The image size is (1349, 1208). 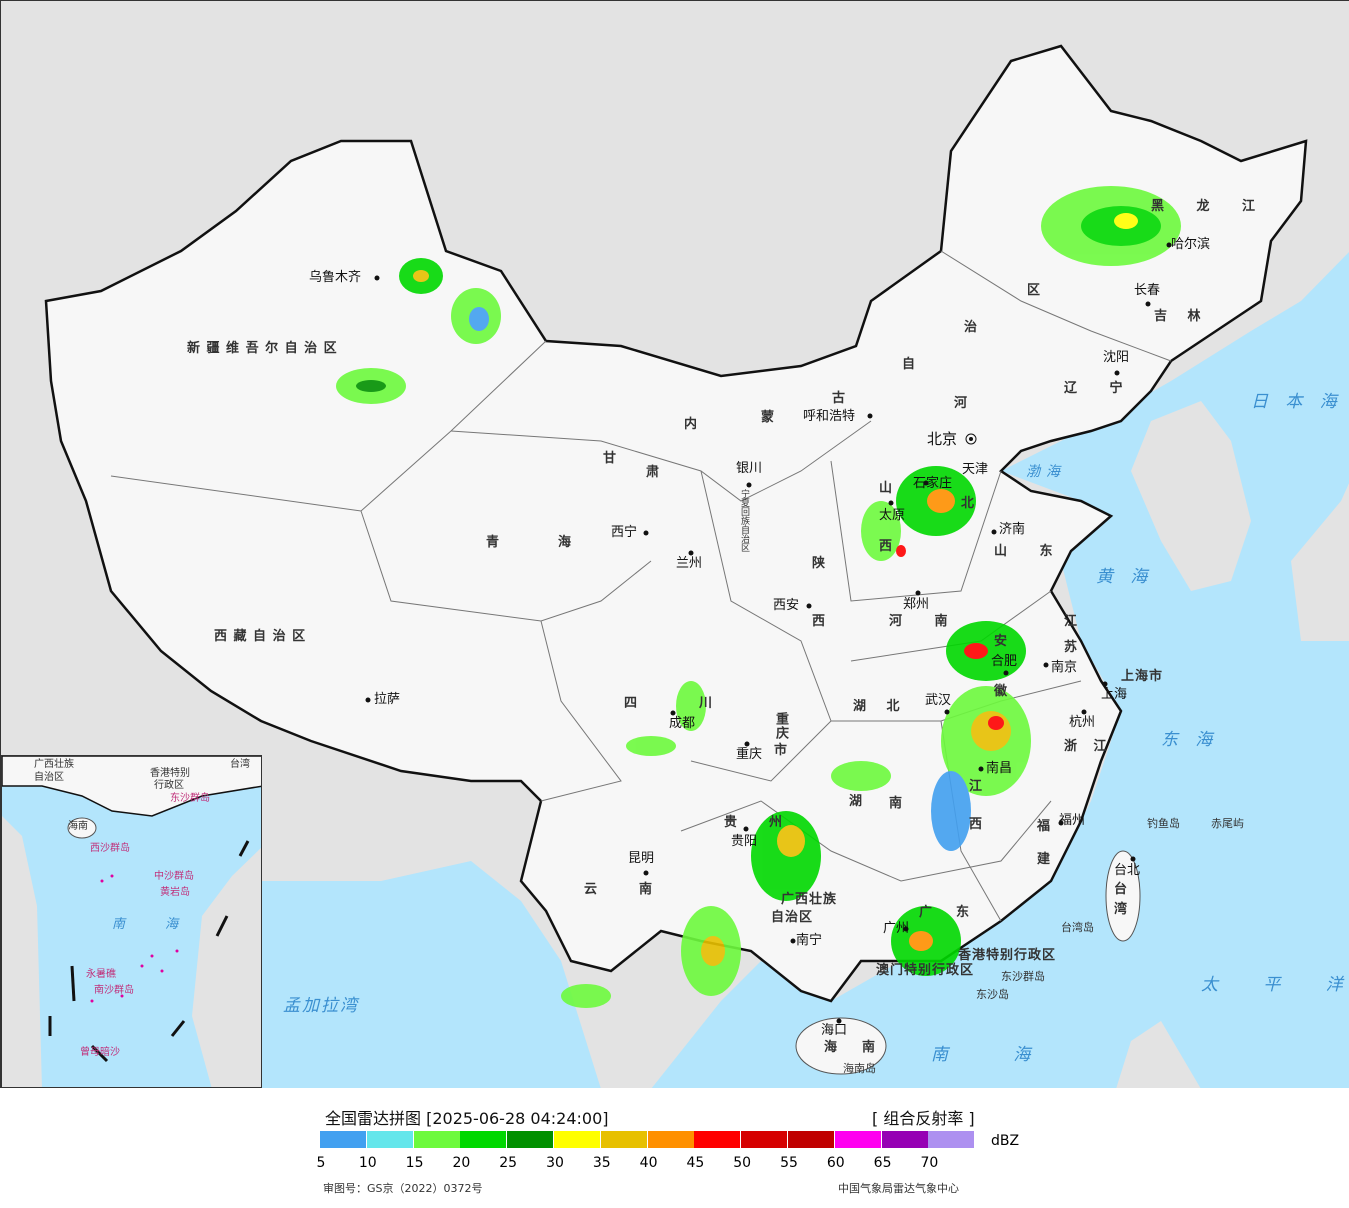 I want to click on approval-number: 审图号：GS京（2022）0372号, so click(x=403, y=1188).